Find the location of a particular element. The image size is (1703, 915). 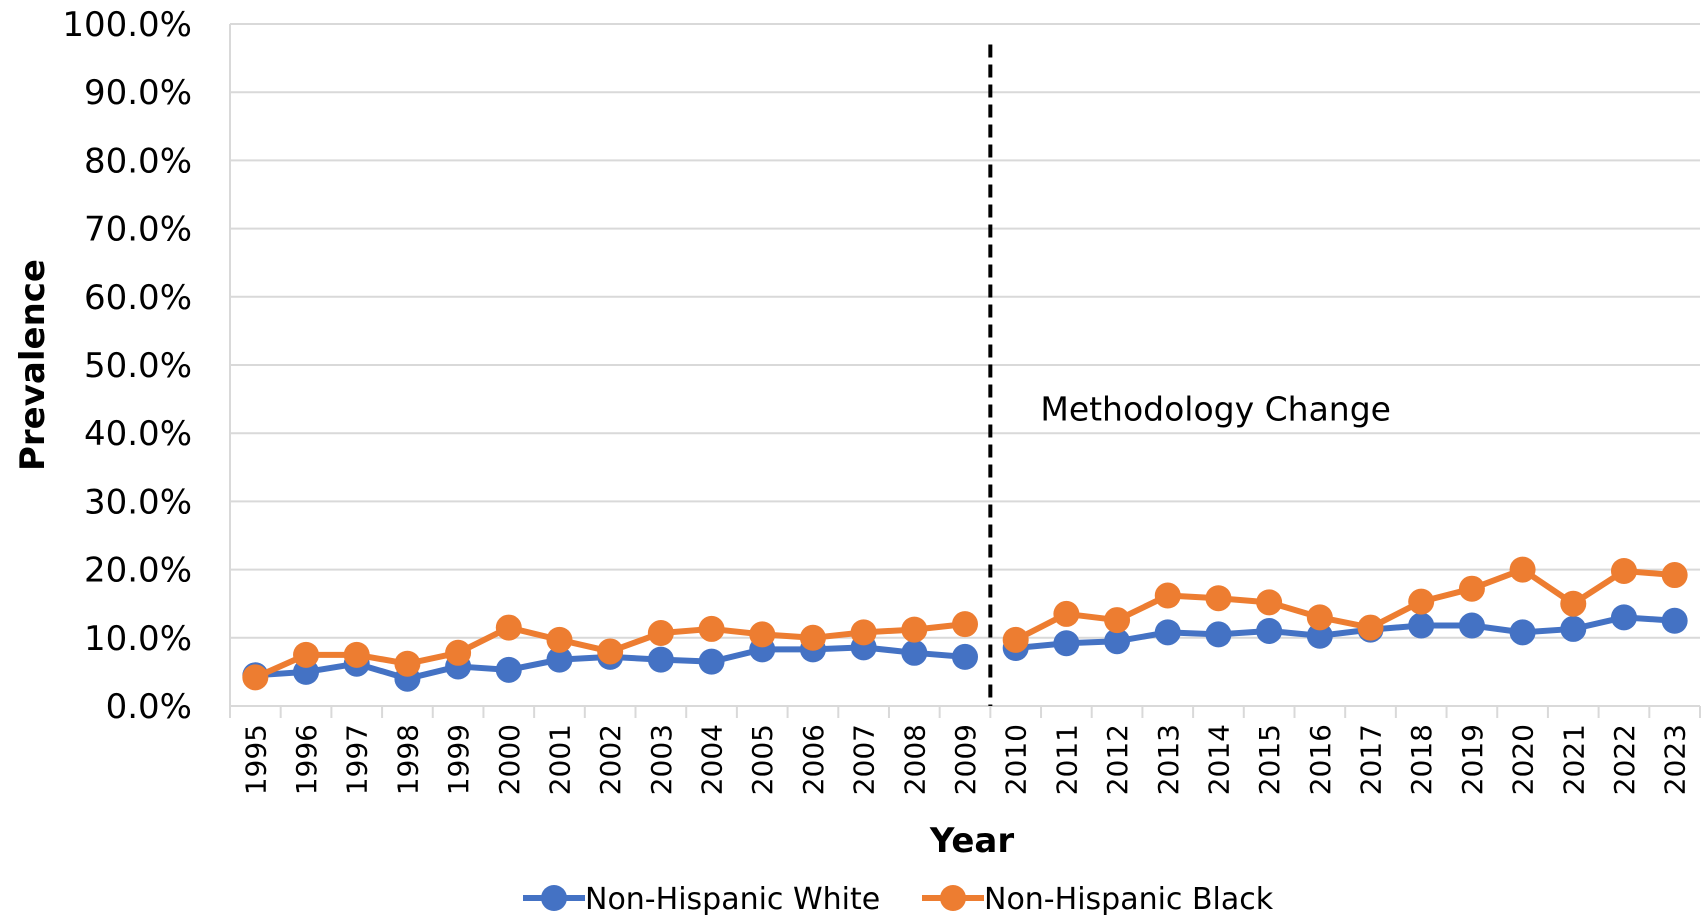

x-tick-label: 1997 is located at coordinates (357, 759).